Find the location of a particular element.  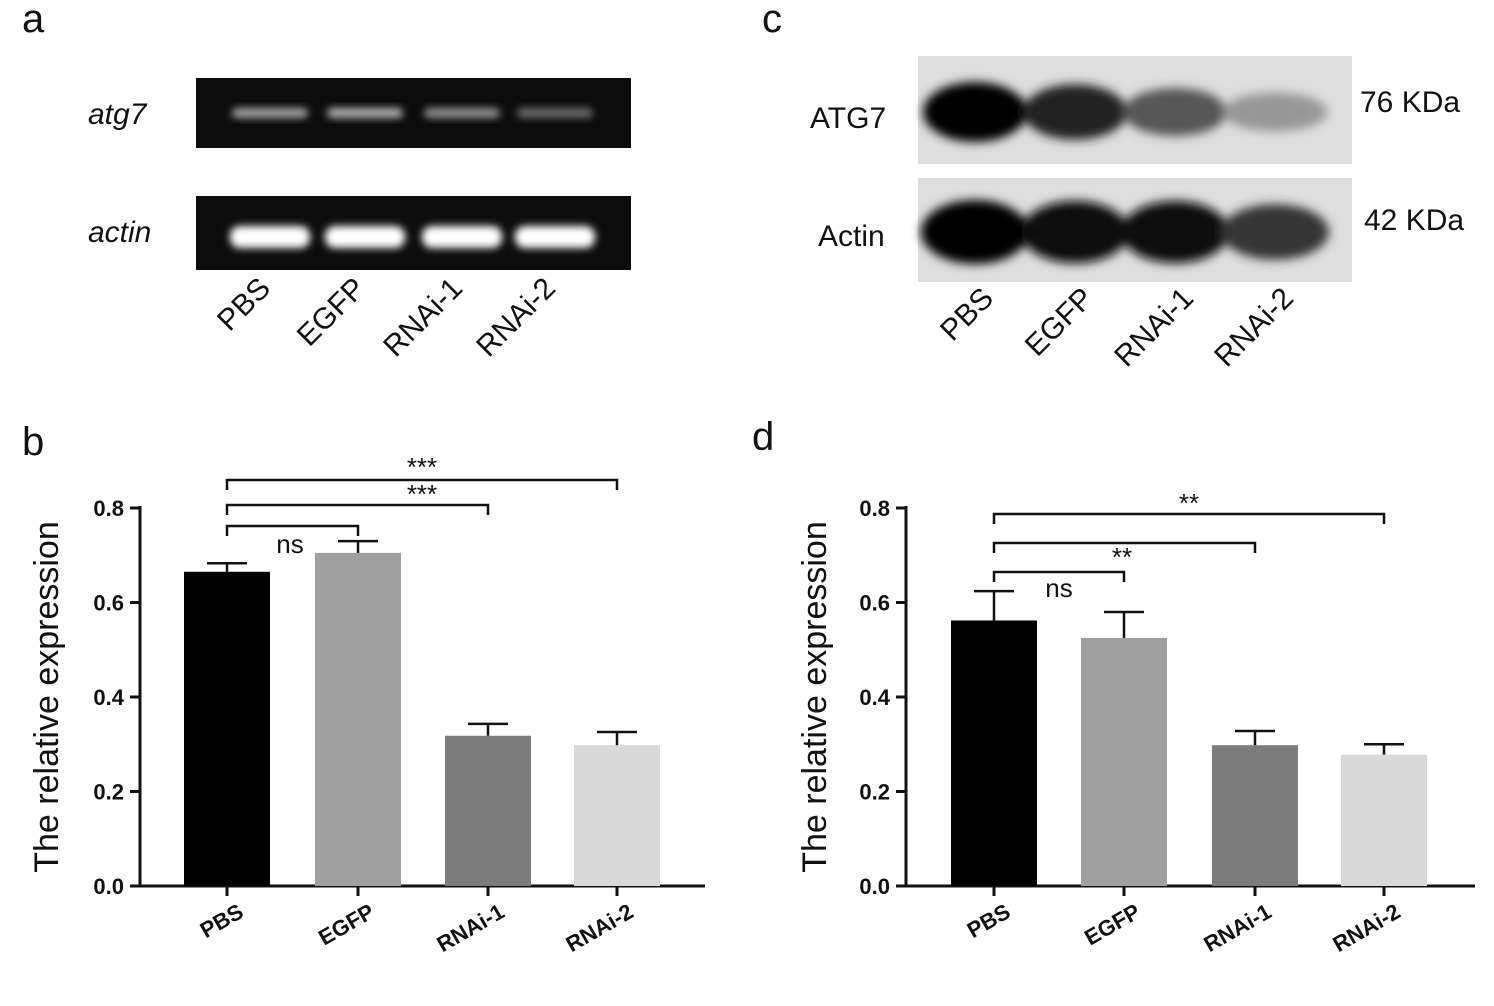

wb-lane-label: PBS is located at coordinates (967, 315).